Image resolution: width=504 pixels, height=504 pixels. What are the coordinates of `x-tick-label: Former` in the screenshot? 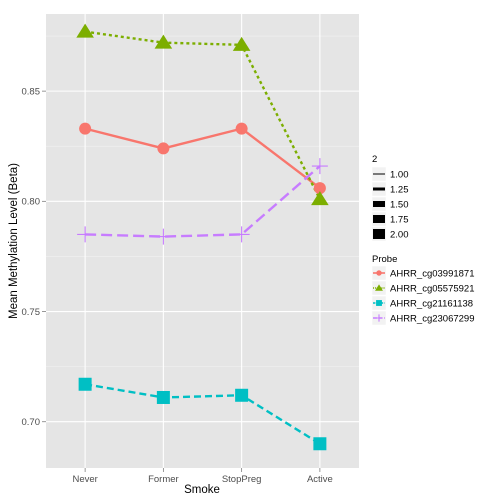 It's located at (163, 479).